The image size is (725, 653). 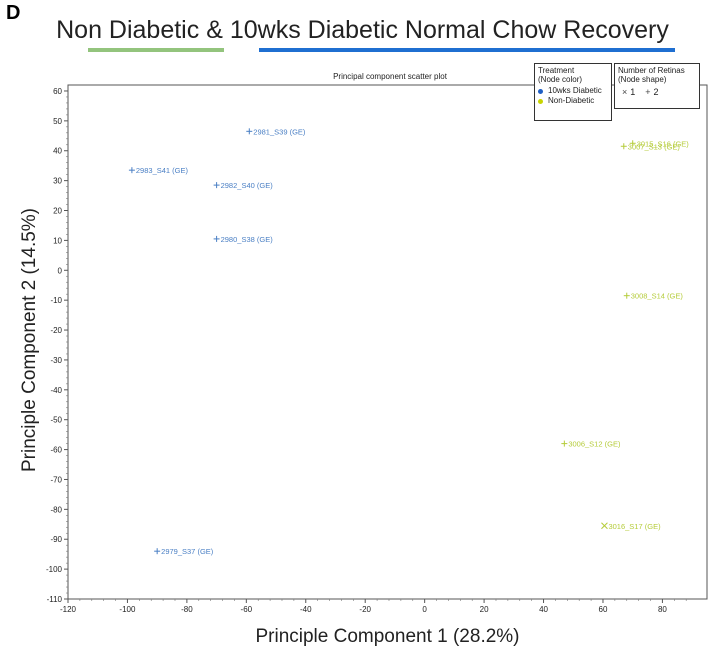 What do you see at coordinates (214, 30) in the screenshot?
I see `headline-ampersand: &` at bounding box center [214, 30].